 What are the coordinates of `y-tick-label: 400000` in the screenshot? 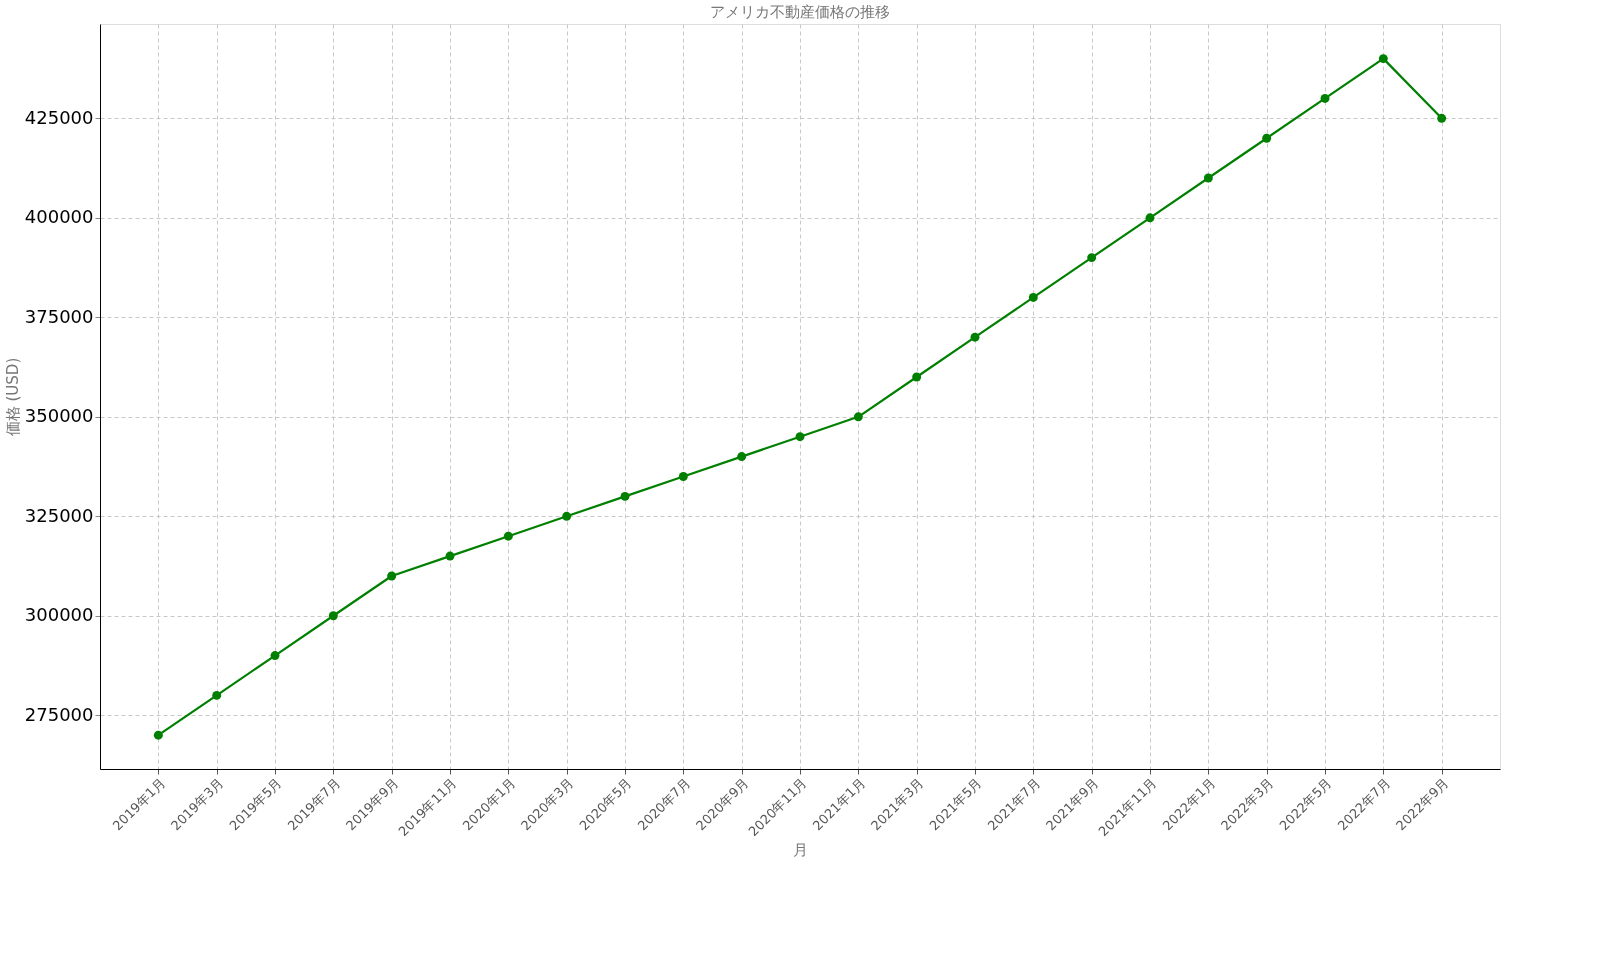 It's located at (59, 217).